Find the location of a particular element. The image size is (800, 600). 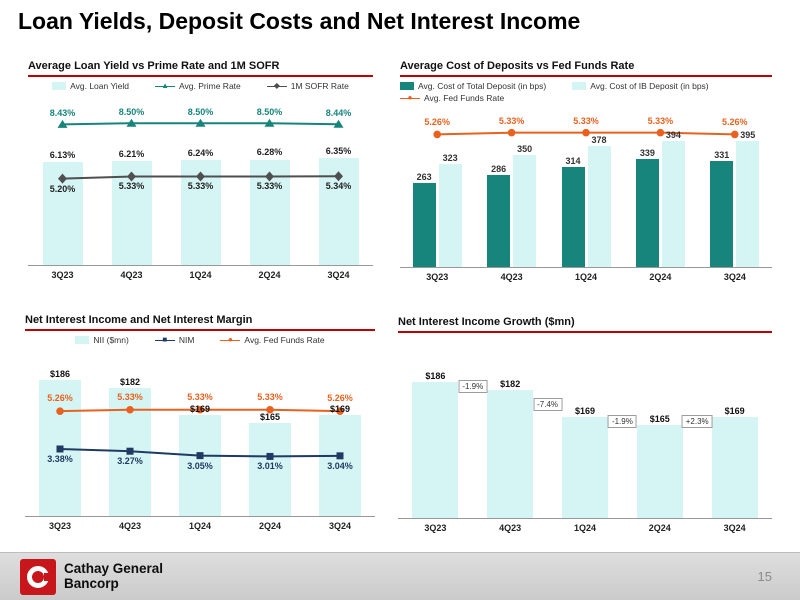

legend-item-avg-prime-rate: ▲ Avg. Prime Rate is located at coordinates (198, 86).